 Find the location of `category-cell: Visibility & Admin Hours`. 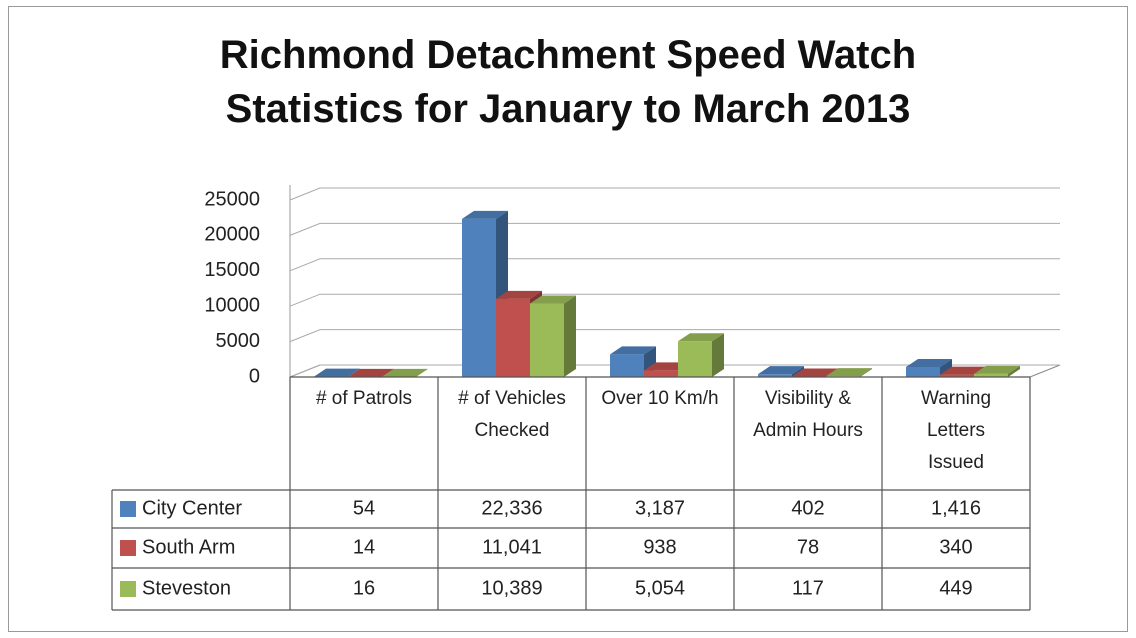

category-cell: Visibility & Admin Hours is located at coordinates (808, 414).